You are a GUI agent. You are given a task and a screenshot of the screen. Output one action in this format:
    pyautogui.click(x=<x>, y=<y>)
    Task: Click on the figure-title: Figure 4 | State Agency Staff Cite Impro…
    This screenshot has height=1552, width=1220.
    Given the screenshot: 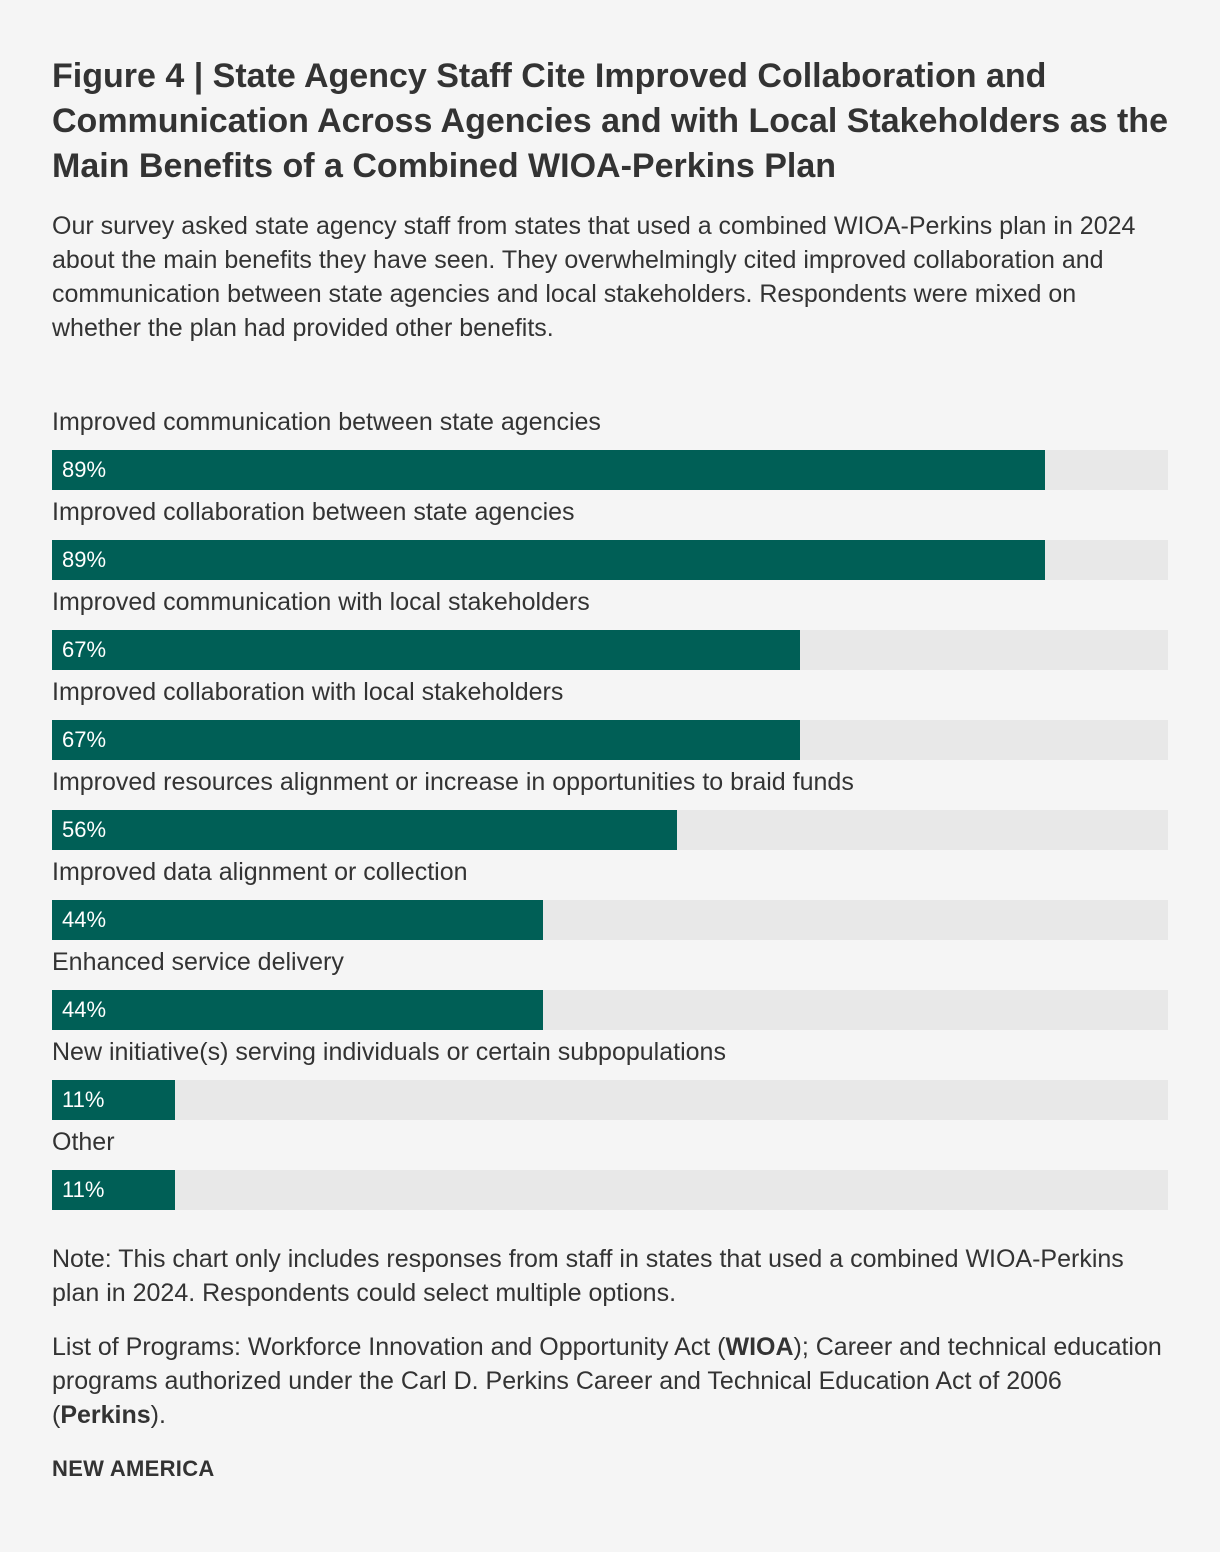 What is the action you would take?
    pyautogui.click(x=610, y=121)
    